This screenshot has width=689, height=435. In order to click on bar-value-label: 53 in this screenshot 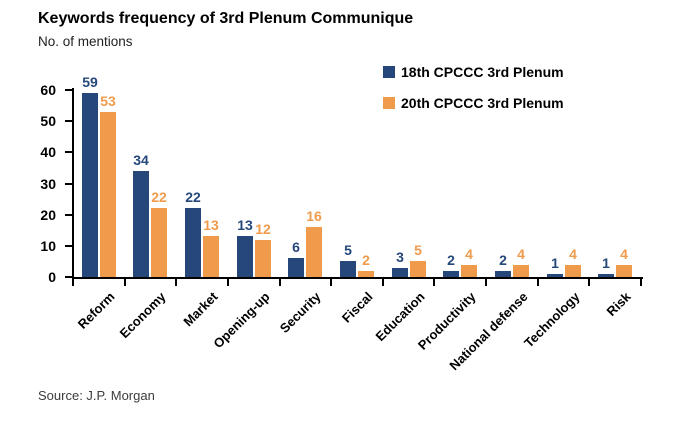, I will do `click(108, 100)`.